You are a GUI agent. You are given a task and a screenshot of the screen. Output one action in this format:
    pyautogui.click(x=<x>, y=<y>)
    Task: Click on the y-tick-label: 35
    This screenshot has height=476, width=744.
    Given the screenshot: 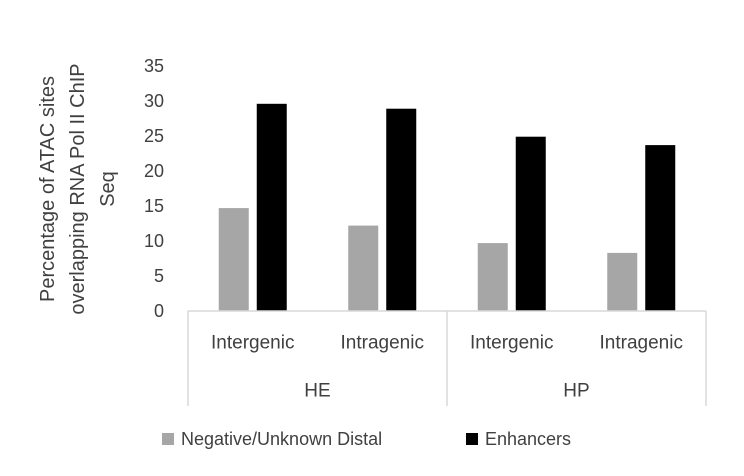 What is the action you would take?
    pyautogui.click(x=154, y=66)
    